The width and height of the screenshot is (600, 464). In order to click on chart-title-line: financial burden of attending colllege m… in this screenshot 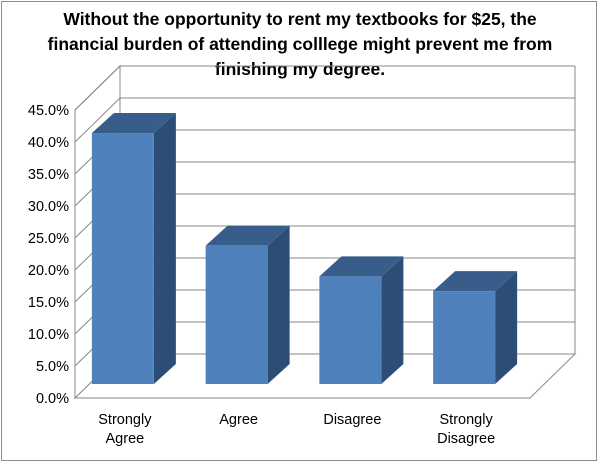, I will do `click(300, 44)`.